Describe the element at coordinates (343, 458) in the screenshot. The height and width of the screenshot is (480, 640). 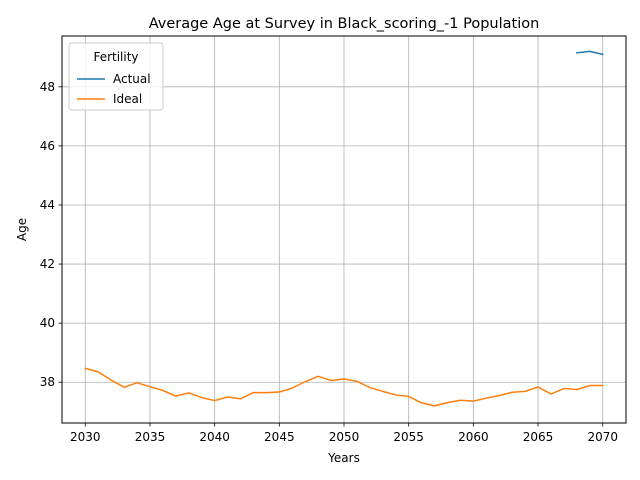
I see `x-axis-label: Years` at that location.